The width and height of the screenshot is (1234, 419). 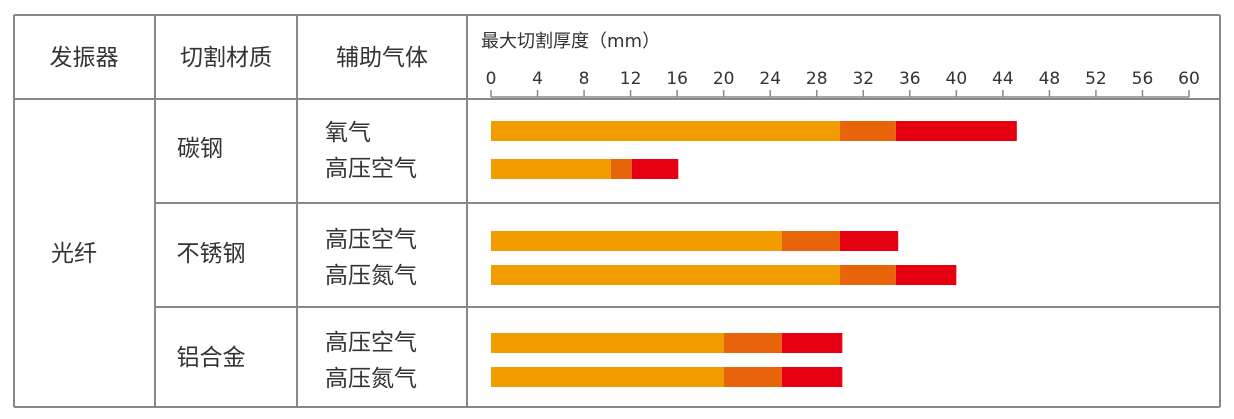 I want to click on x-tick-label: 32, so click(x=863, y=79).